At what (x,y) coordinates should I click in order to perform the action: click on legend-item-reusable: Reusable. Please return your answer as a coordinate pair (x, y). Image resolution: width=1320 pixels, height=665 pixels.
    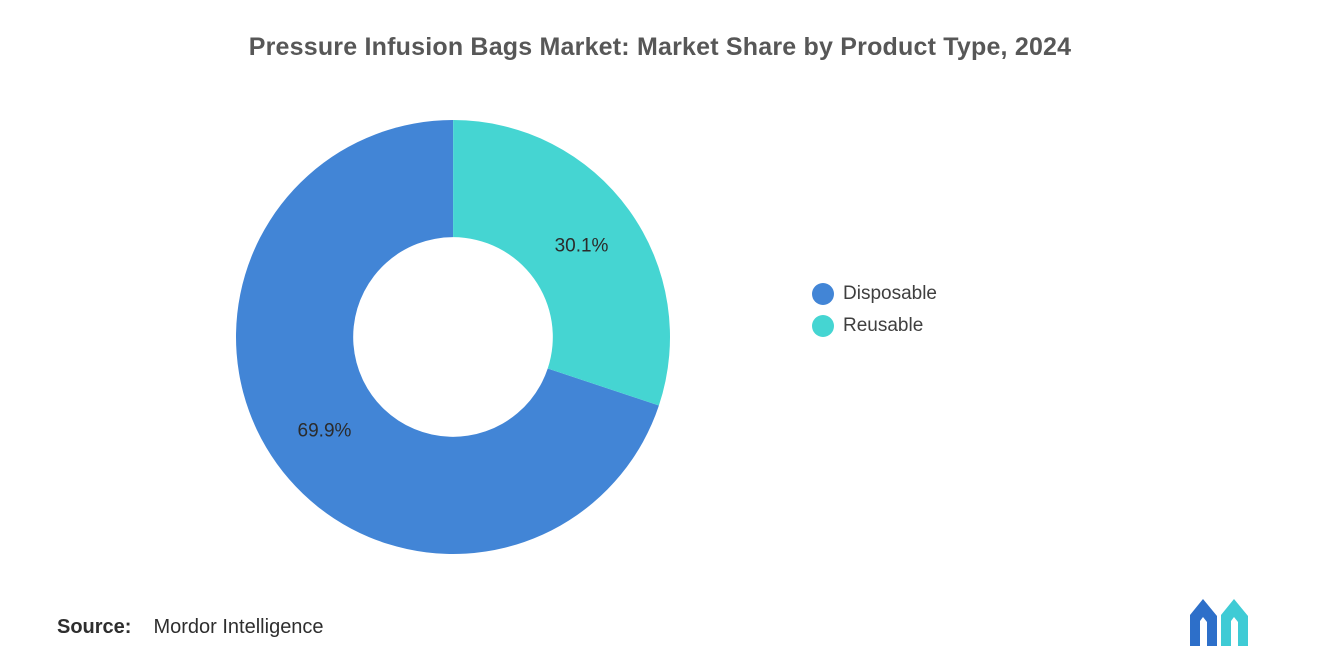
    Looking at the image, I should click on (874, 326).